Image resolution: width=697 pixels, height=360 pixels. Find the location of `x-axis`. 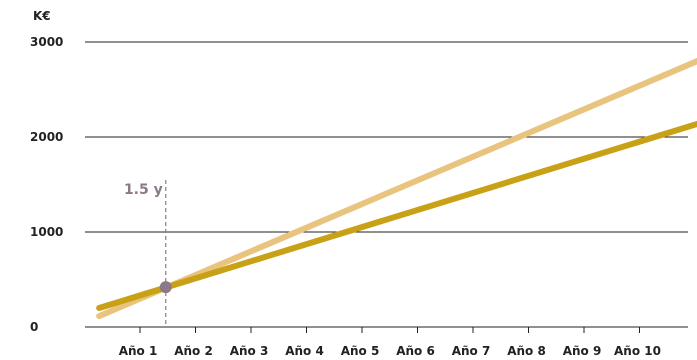

x-axis is located at coordinates (386, 329).